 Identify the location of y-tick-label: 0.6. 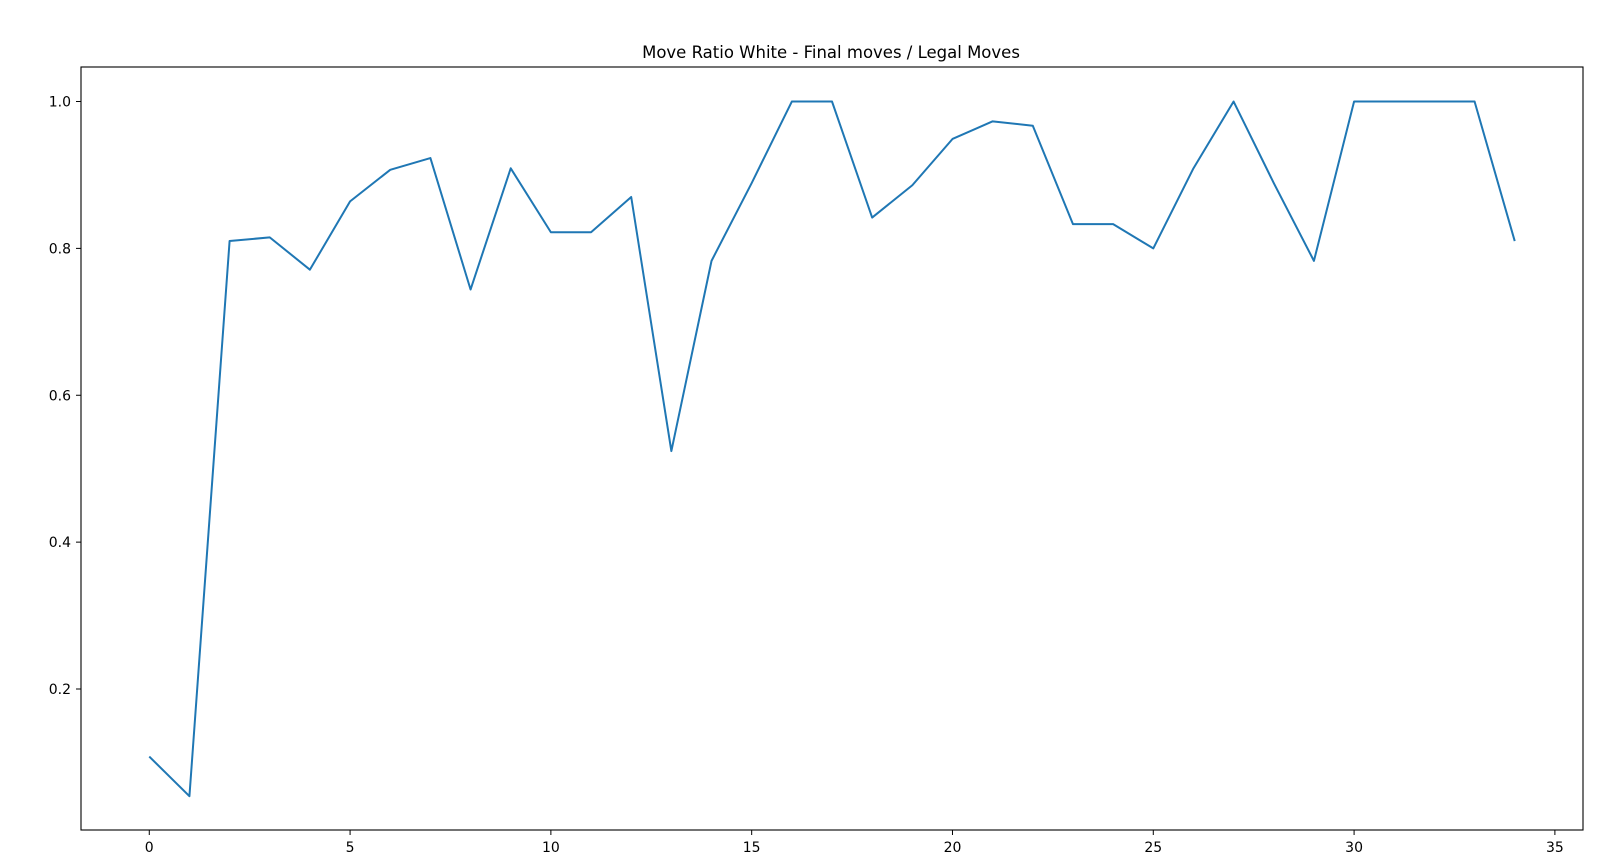
(60, 396).